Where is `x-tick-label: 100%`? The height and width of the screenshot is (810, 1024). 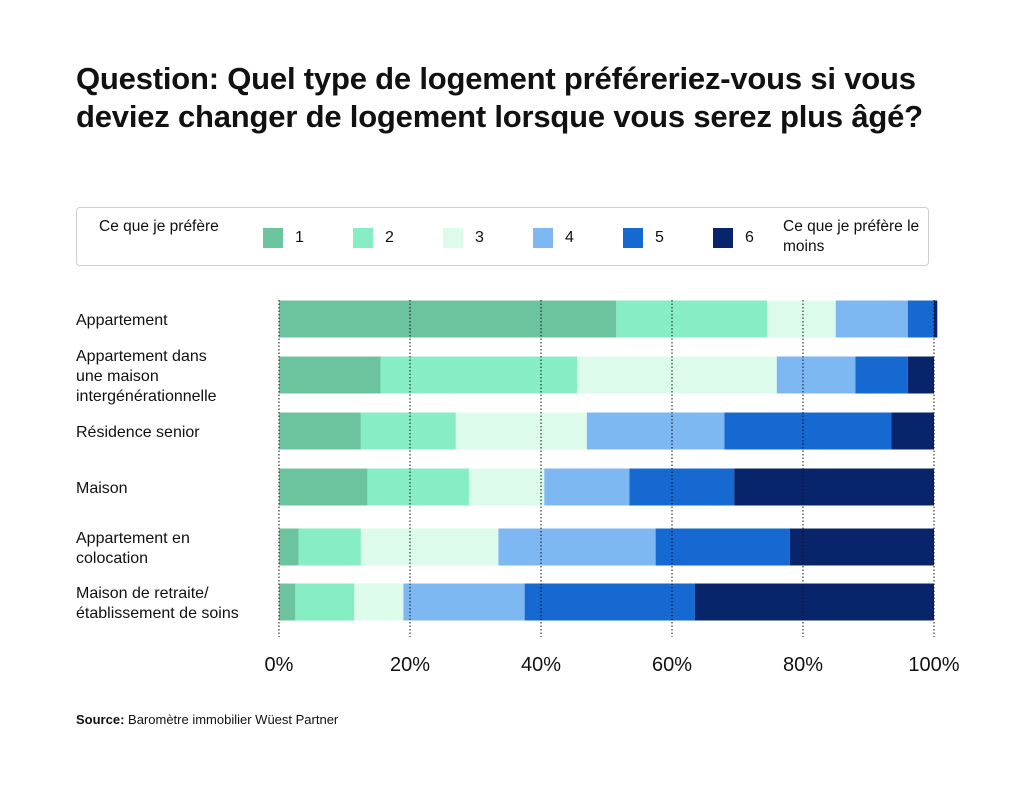 x-tick-label: 100% is located at coordinates (933, 665).